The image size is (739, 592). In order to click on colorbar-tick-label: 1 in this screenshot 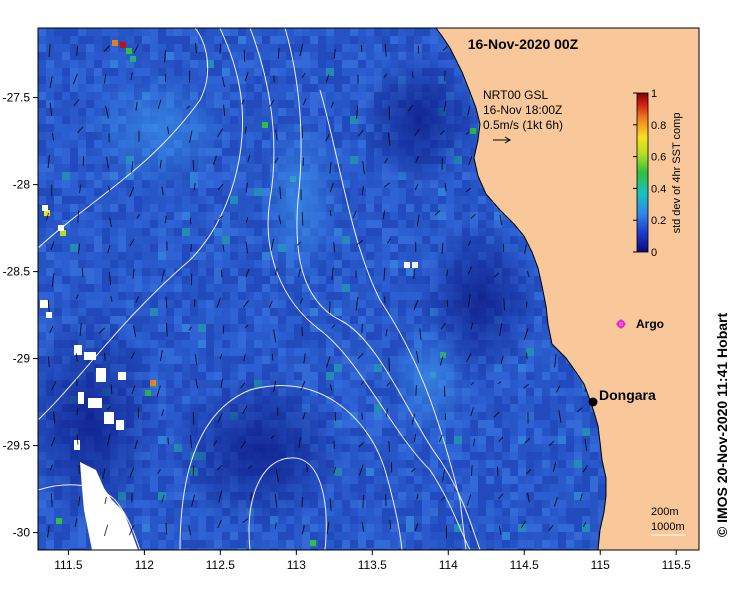, I will do `click(654, 94)`.